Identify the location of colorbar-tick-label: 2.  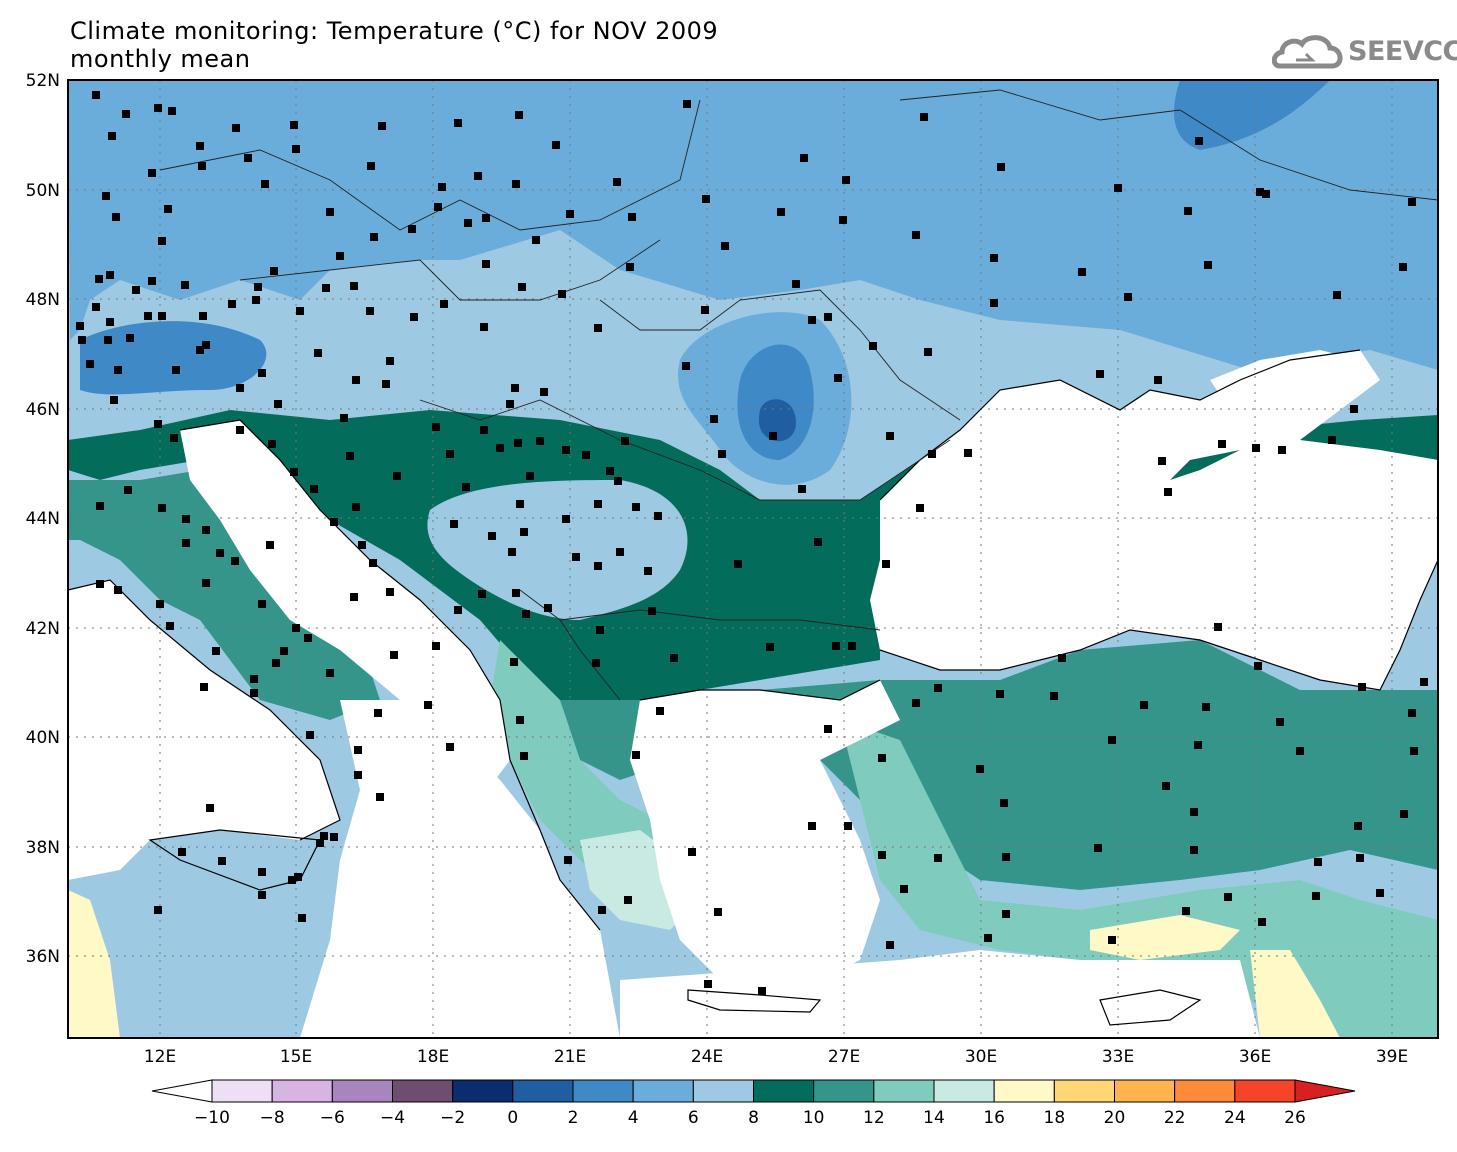
(573, 1118).